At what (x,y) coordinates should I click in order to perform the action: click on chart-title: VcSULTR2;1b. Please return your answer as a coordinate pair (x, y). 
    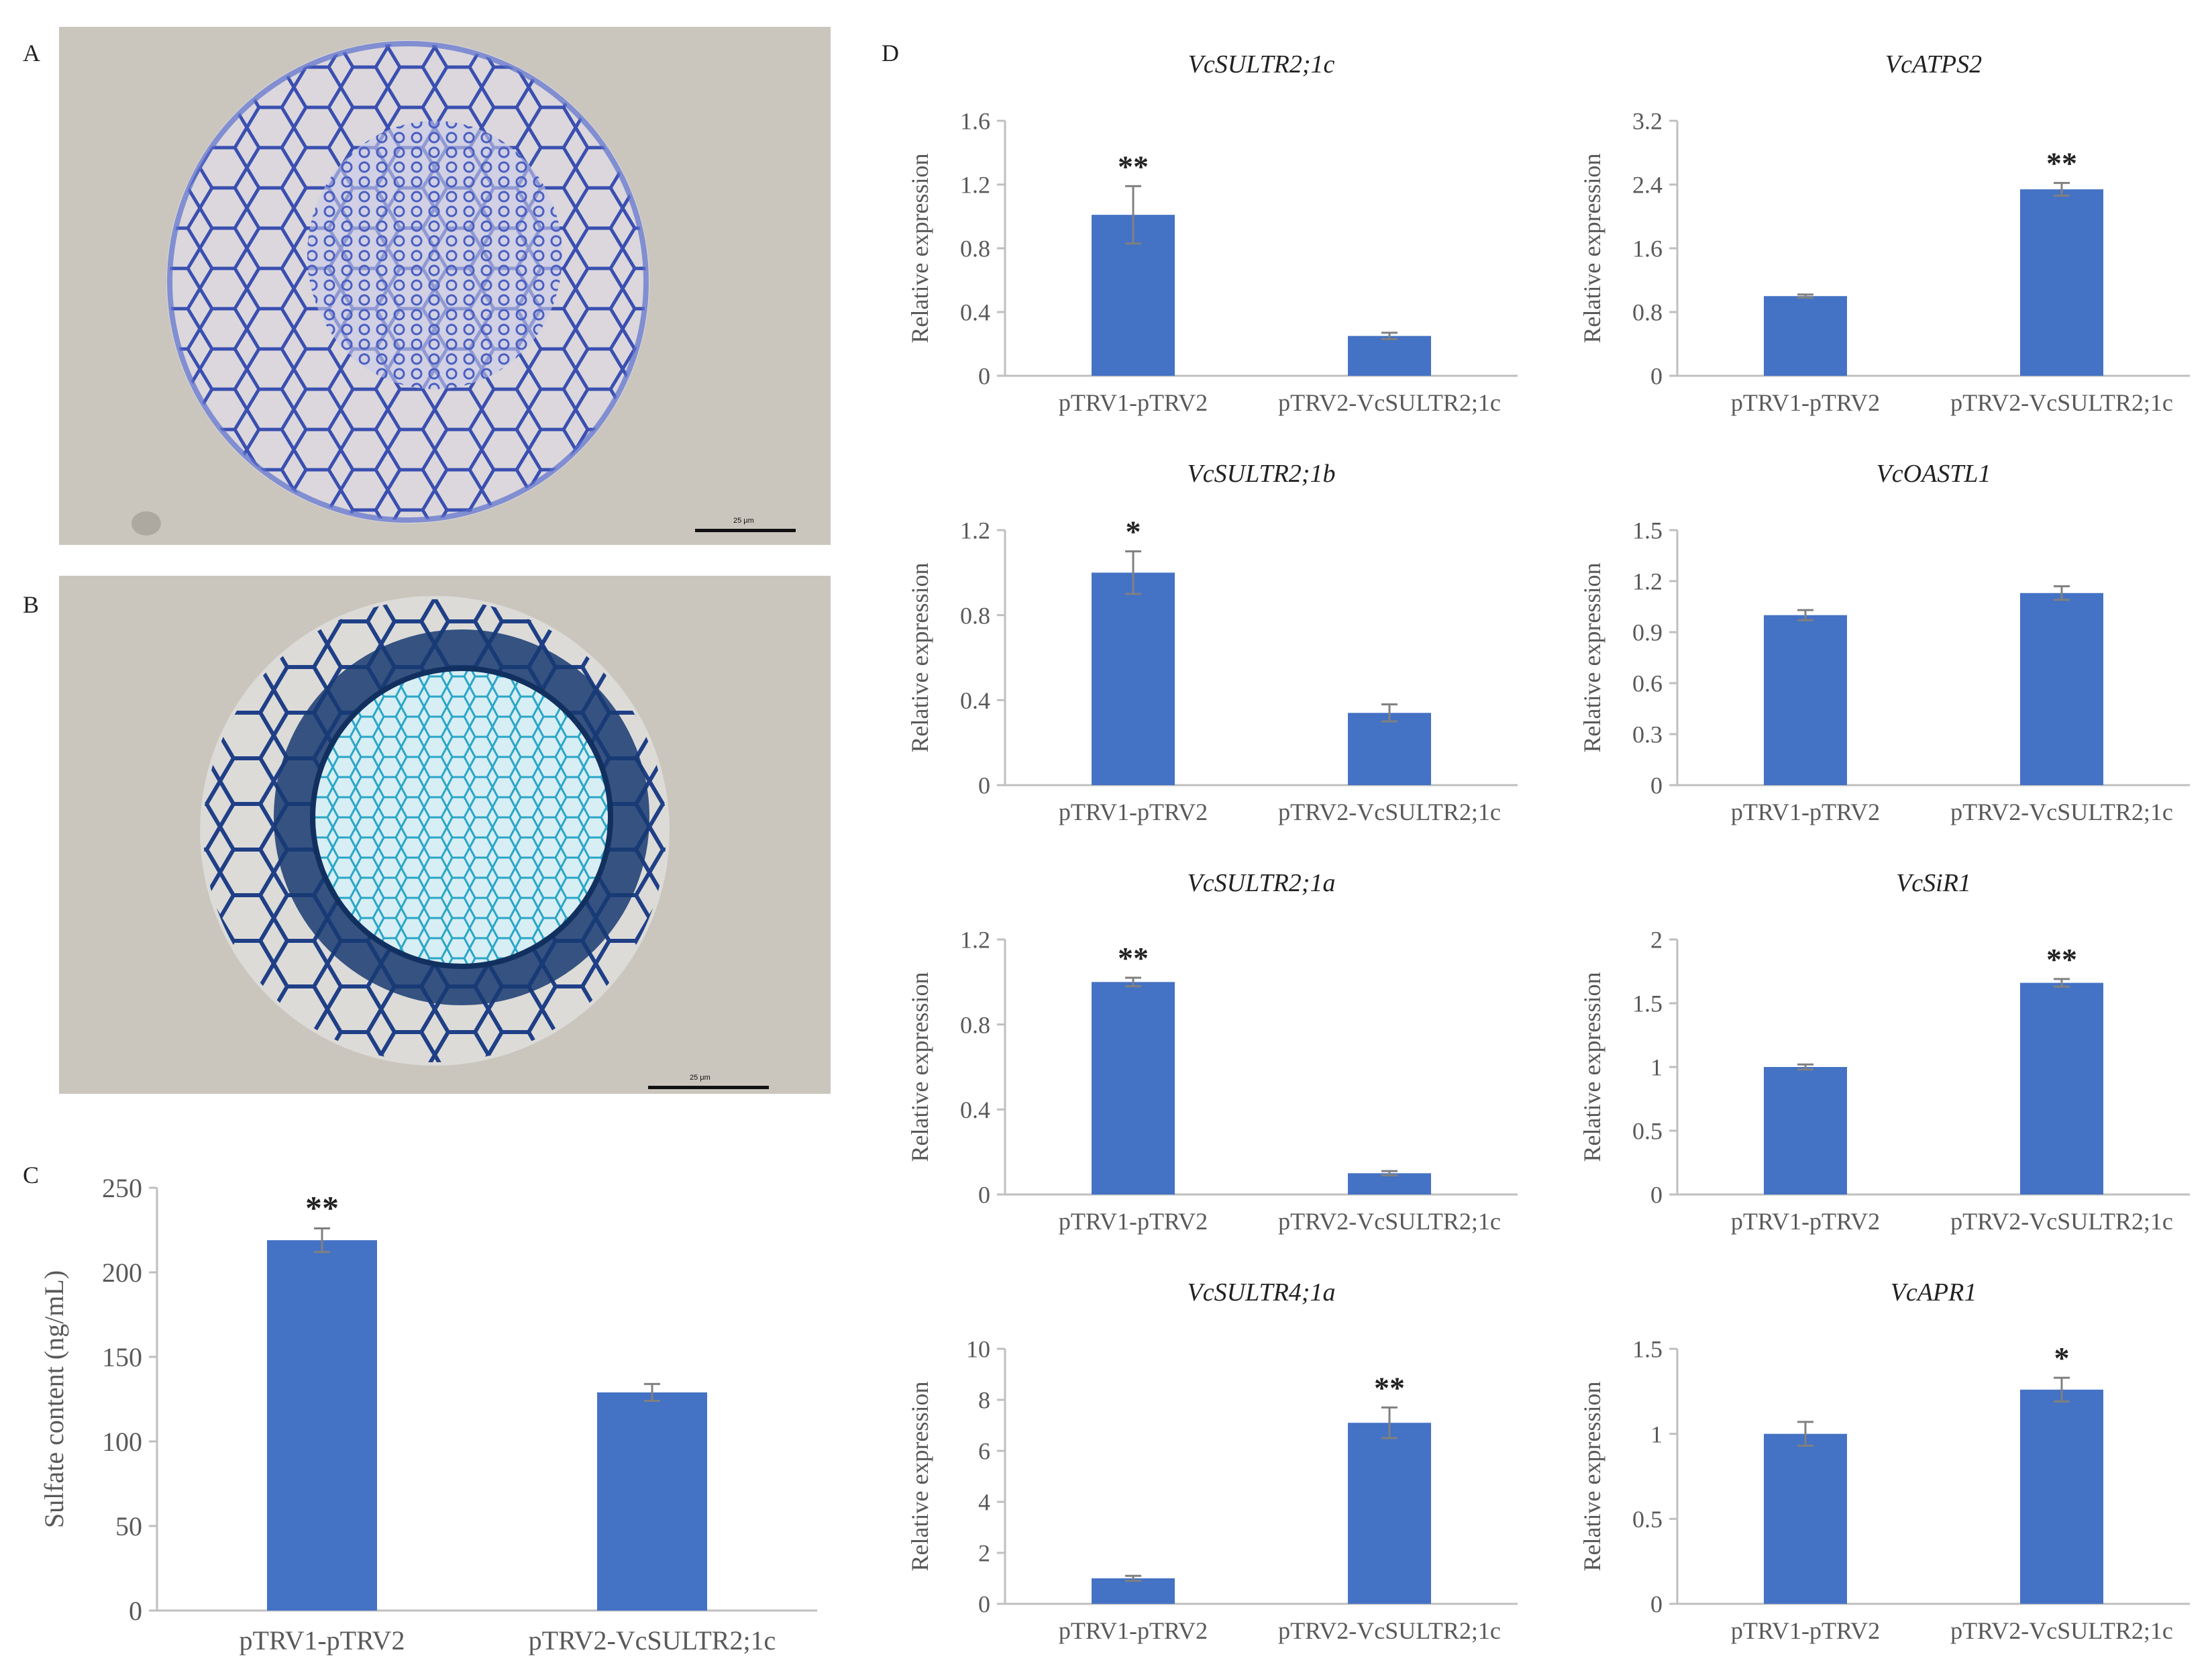
    Looking at the image, I should click on (1262, 474).